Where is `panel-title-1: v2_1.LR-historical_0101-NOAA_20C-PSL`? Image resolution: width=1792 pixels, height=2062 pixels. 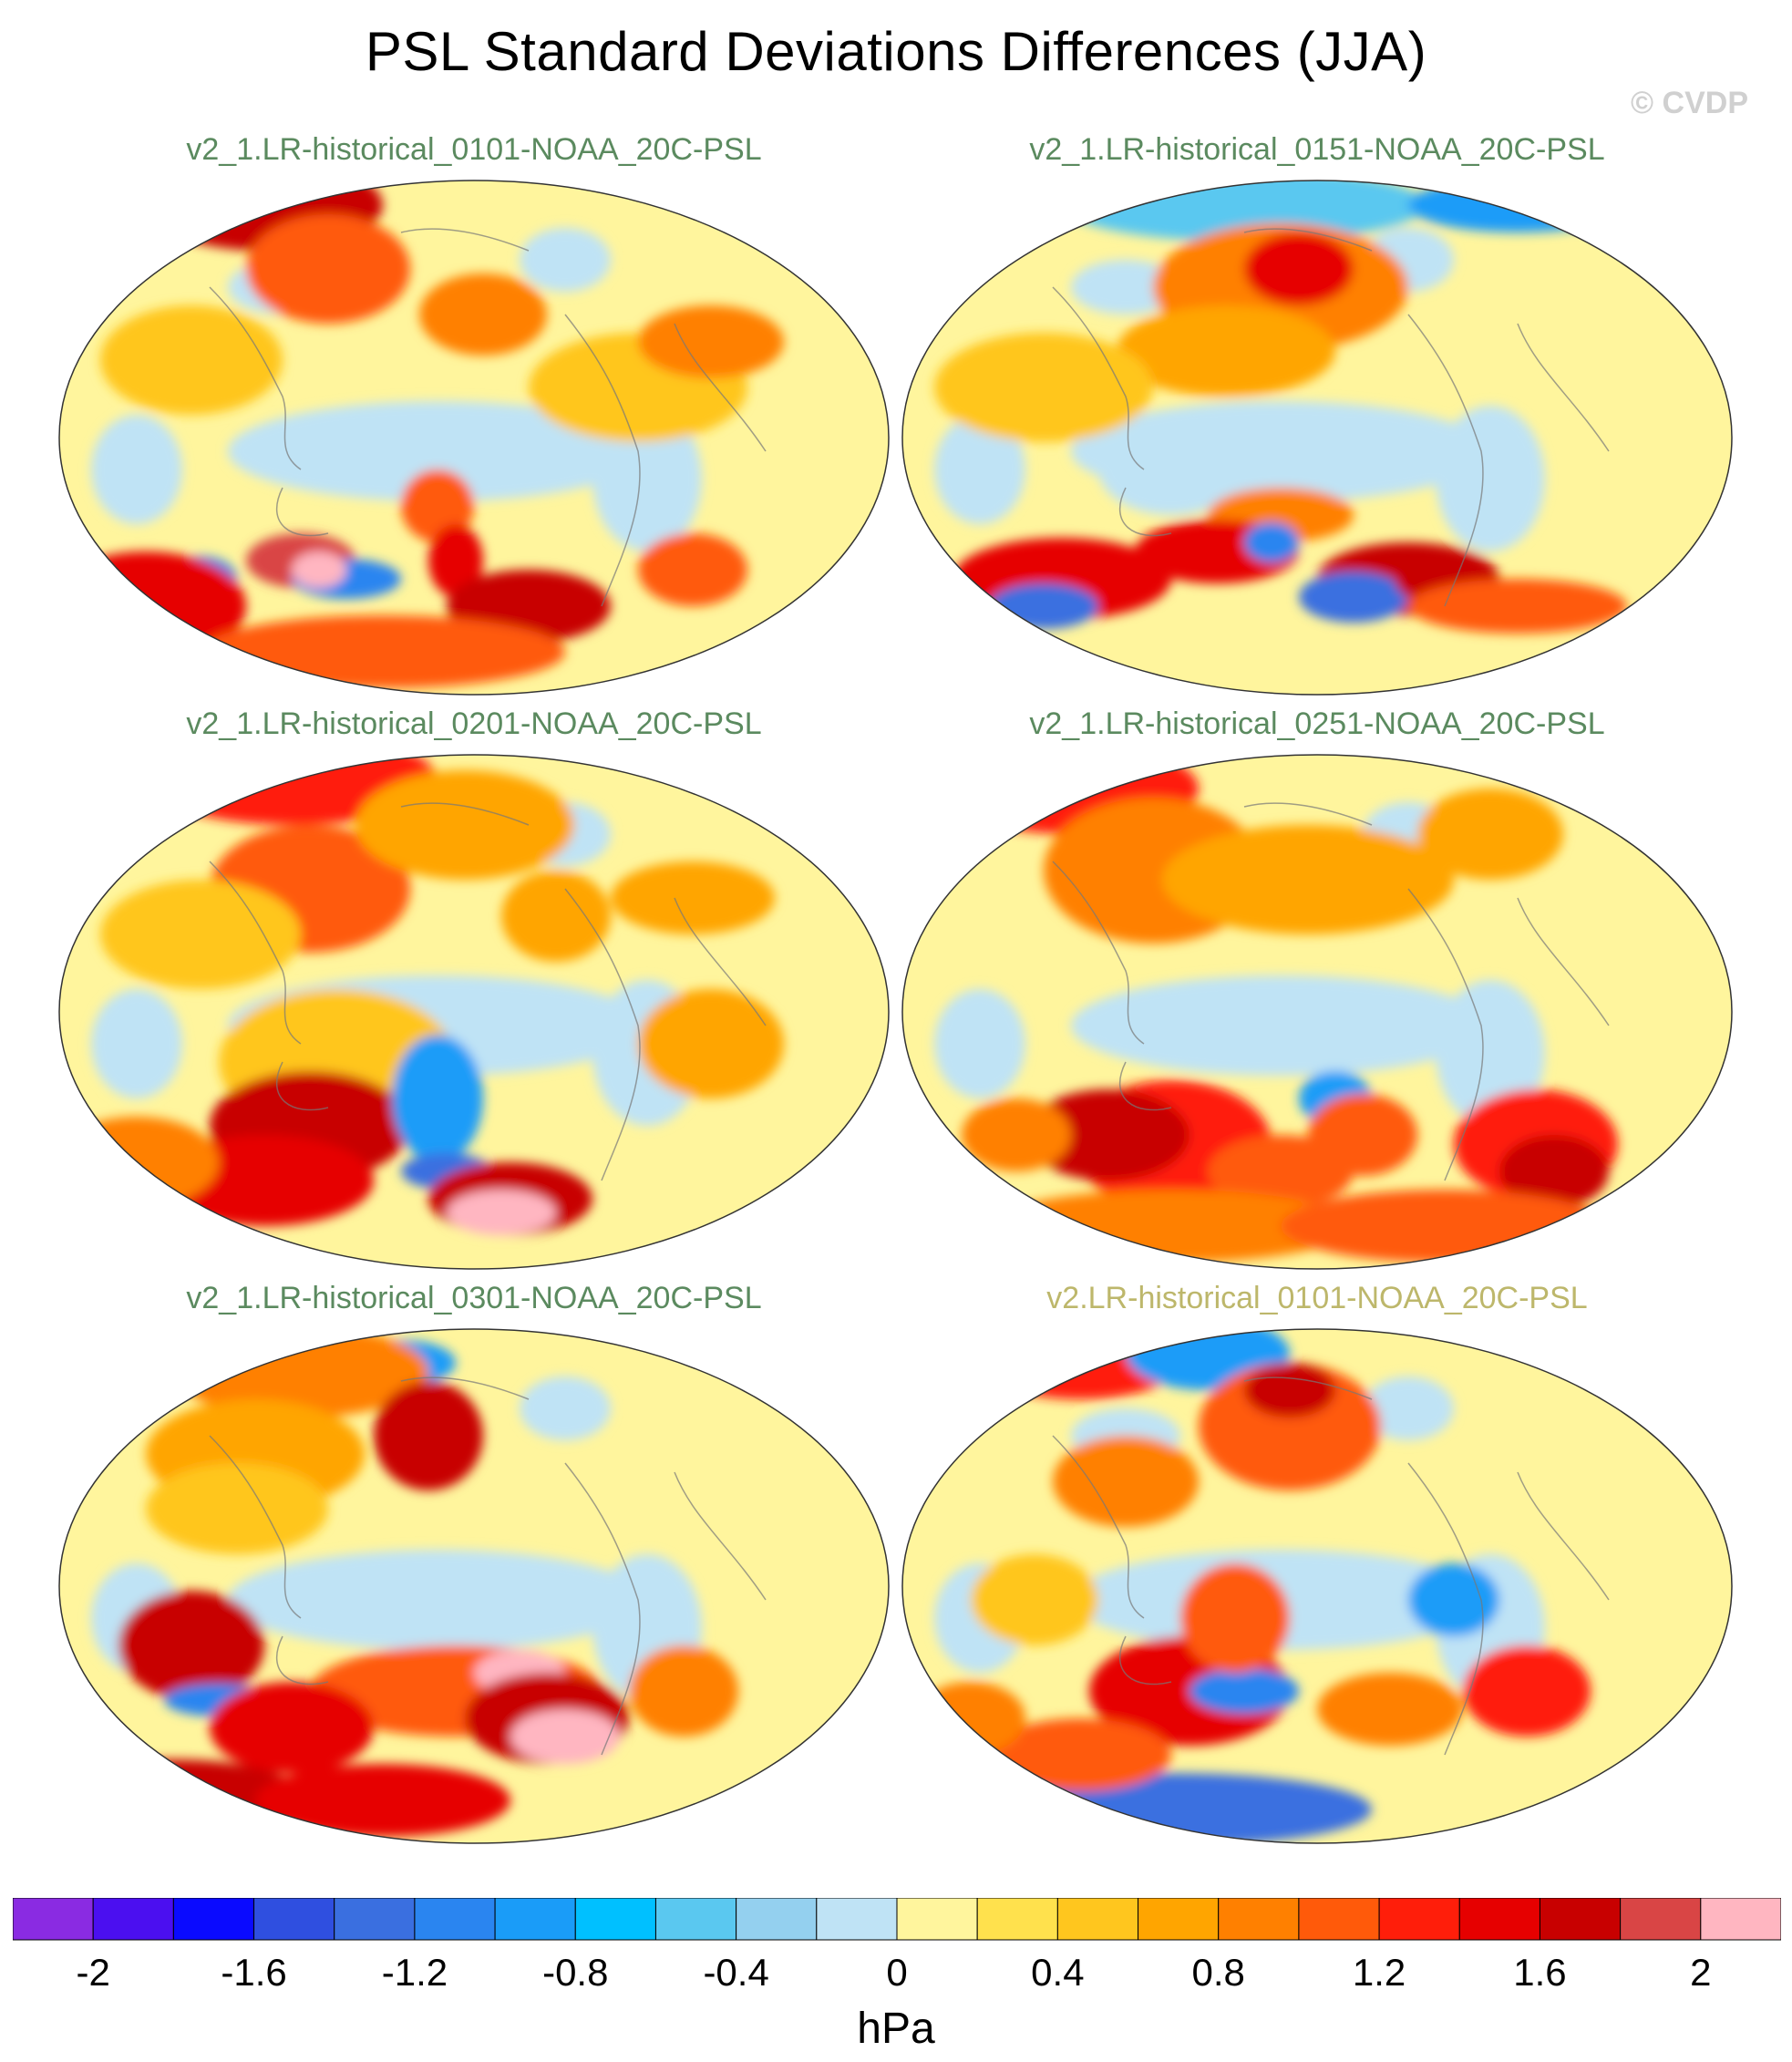
panel-title-1: v2_1.LR-historical_0101-NOAA_20C-PSL is located at coordinates (474, 149).